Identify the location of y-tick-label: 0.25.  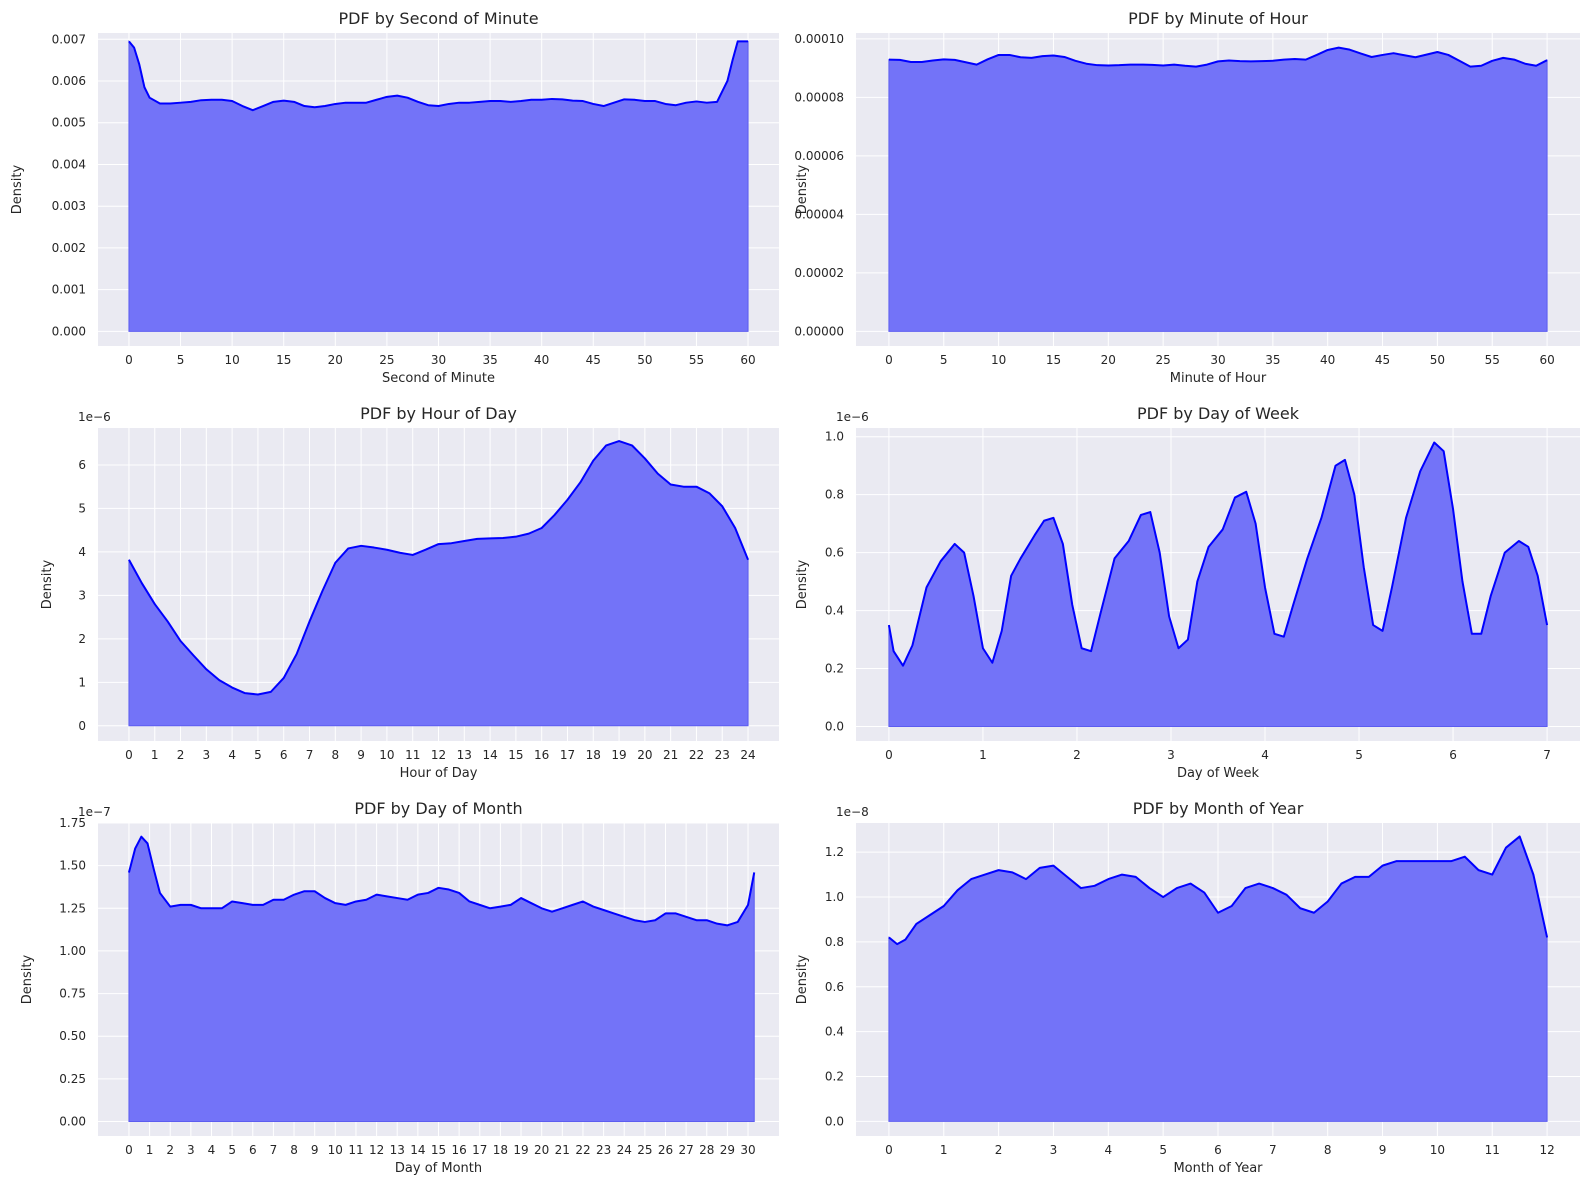
(72, 1079).